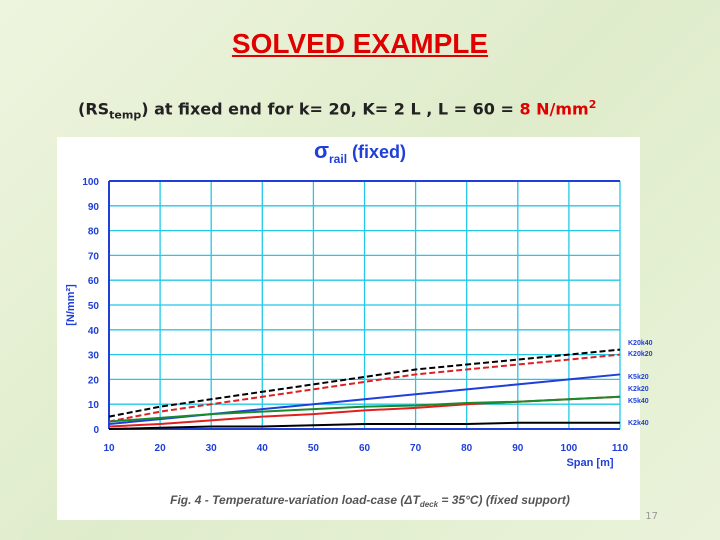 The width and height of the screenshot is (720, 540). What do you see at coordinates (360, 43) in the screenshot?
I see `slide-title: SOLVED EXAMPLE` at bounding box center [360, 43].